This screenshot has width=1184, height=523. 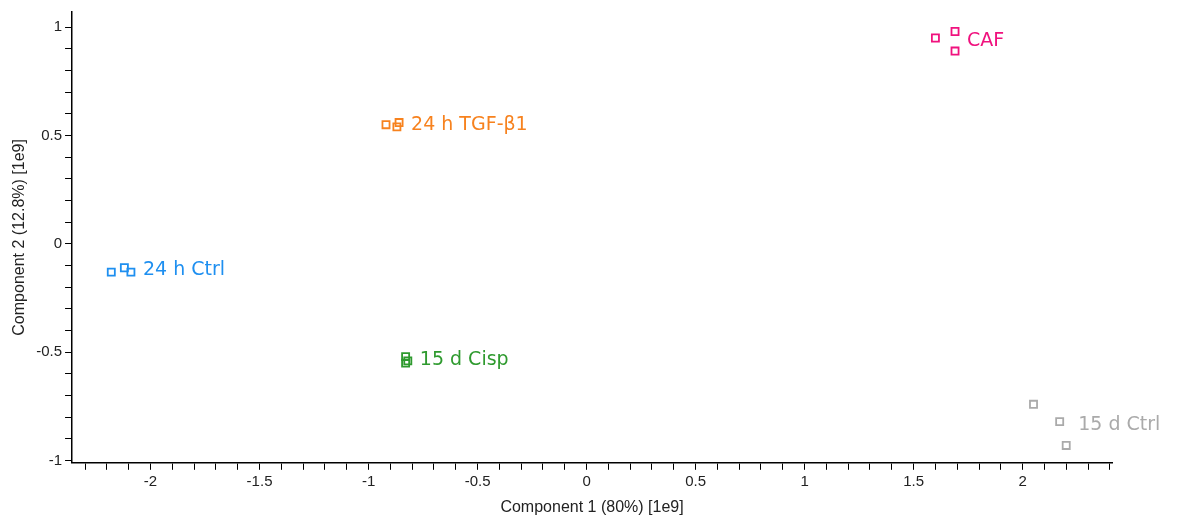 I want to click on y-tick-label: 0.5, so click(x=52, y=134).